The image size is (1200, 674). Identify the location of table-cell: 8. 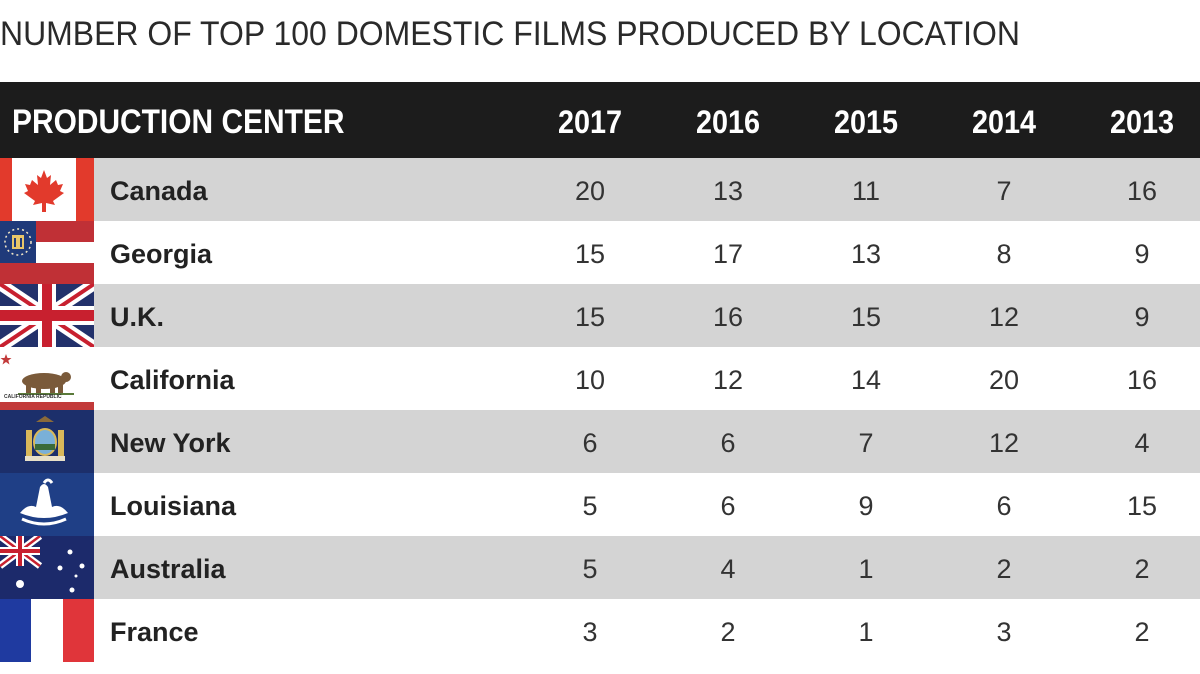
(1004, 254).